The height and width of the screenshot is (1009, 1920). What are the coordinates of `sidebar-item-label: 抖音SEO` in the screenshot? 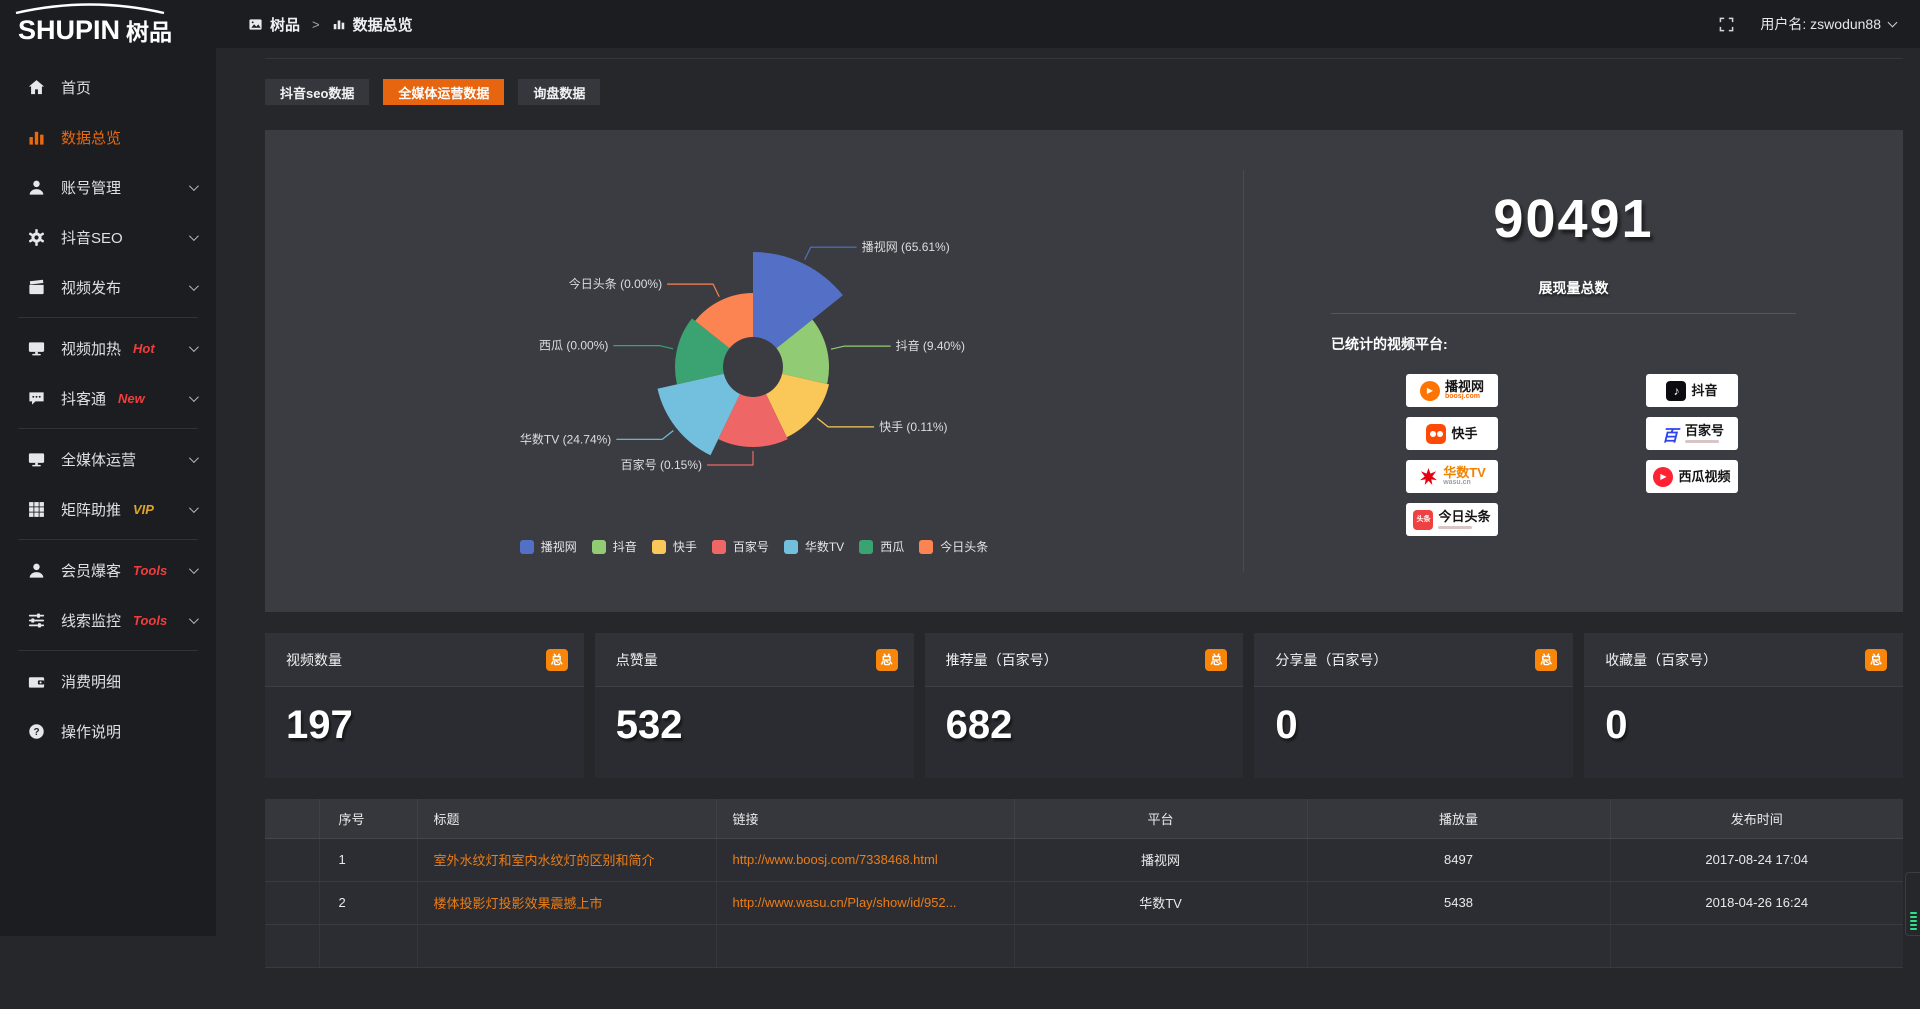 It's located at (92, 238).